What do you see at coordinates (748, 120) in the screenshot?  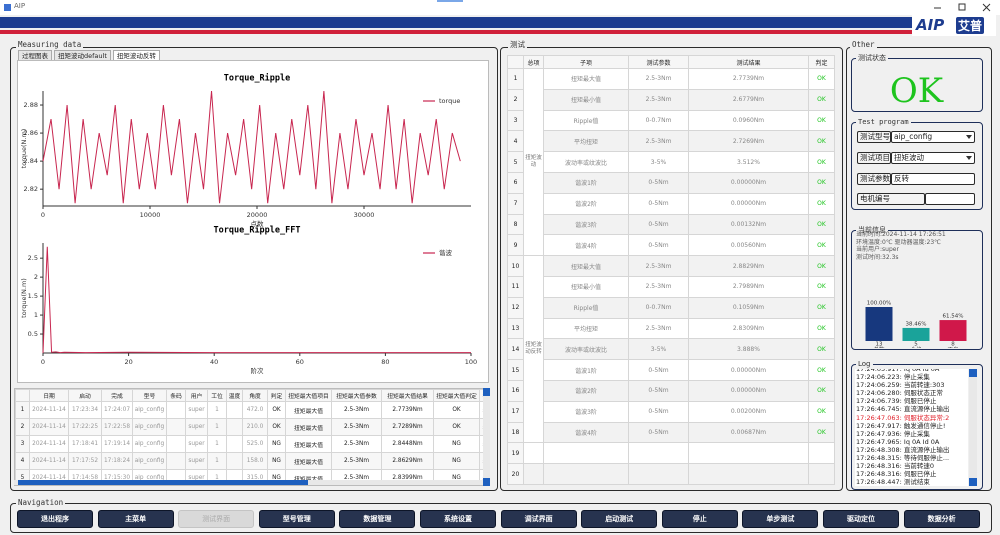 I see `table-cell: 0.0960Nm` at bounding box center [748, 120].